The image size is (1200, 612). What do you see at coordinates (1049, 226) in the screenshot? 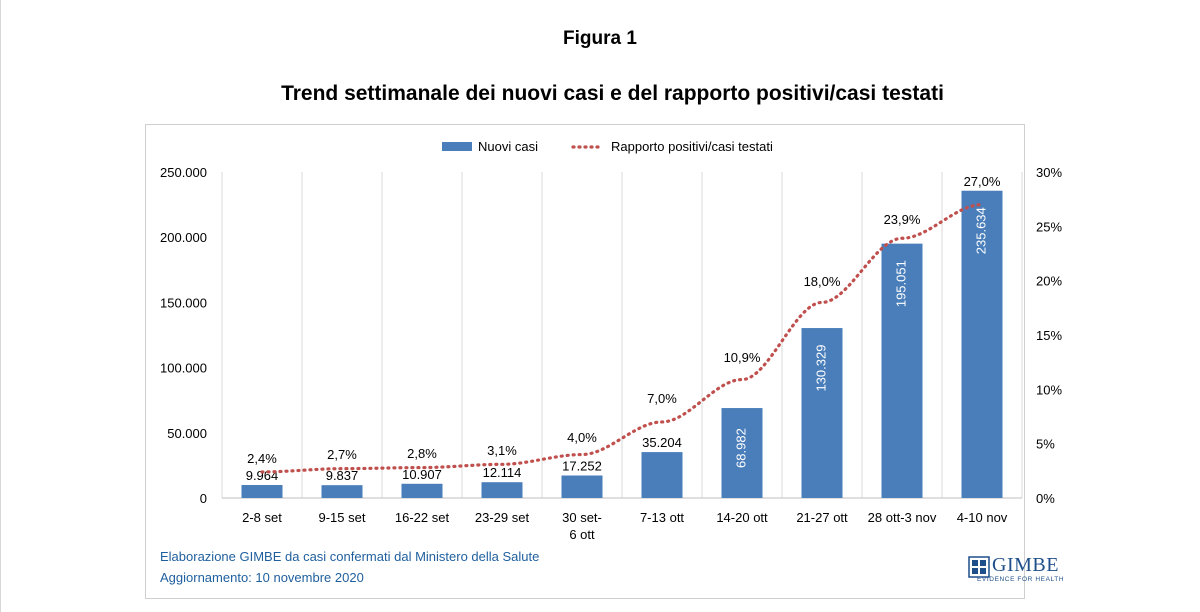
I see `y-right-tick-label: 25%` at bounding box center [1049, 226].